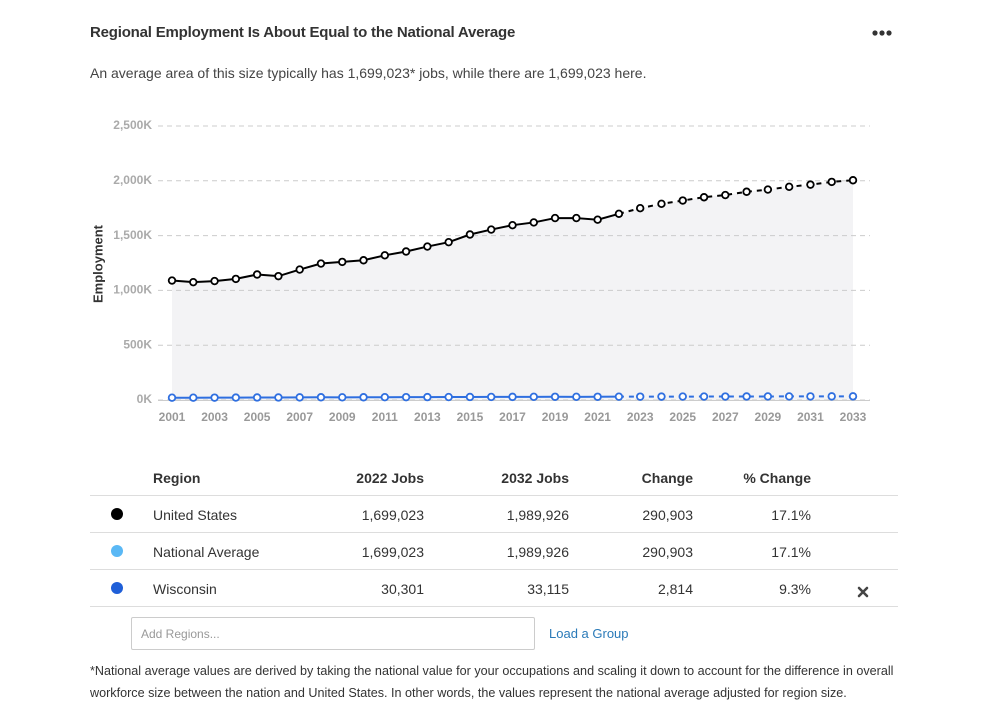 The width and height of the screenshot is (1000, 714). Describe the element at coordinates (390, 478) in the screenshot. I see `column-header: 2022 Jobs` at that location.